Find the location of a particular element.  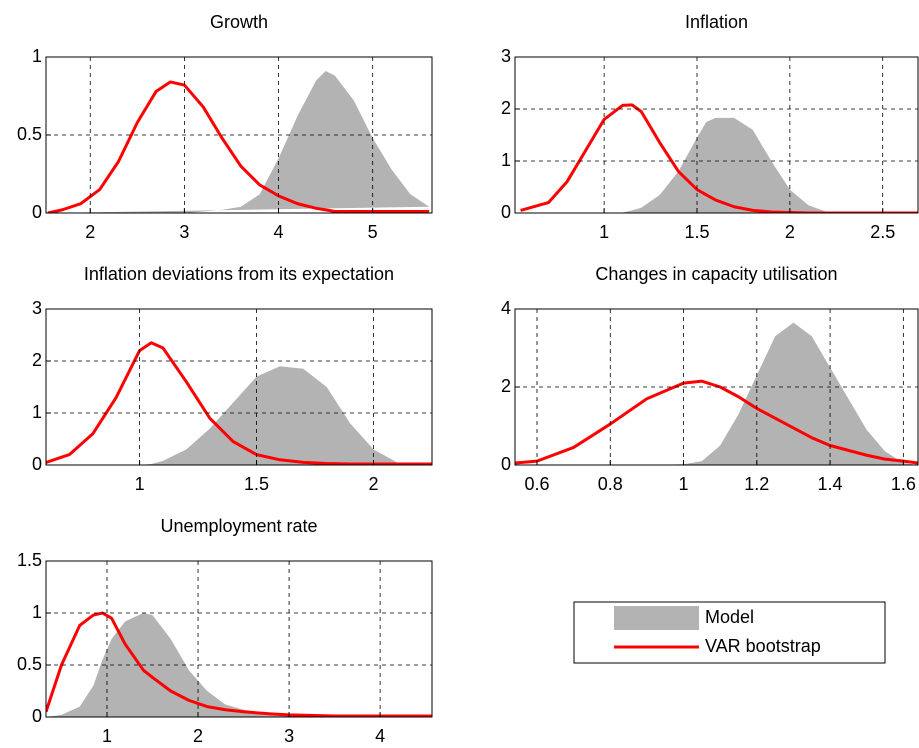

legend: Model VAR bootstrap is located at coordinates (729, 632).